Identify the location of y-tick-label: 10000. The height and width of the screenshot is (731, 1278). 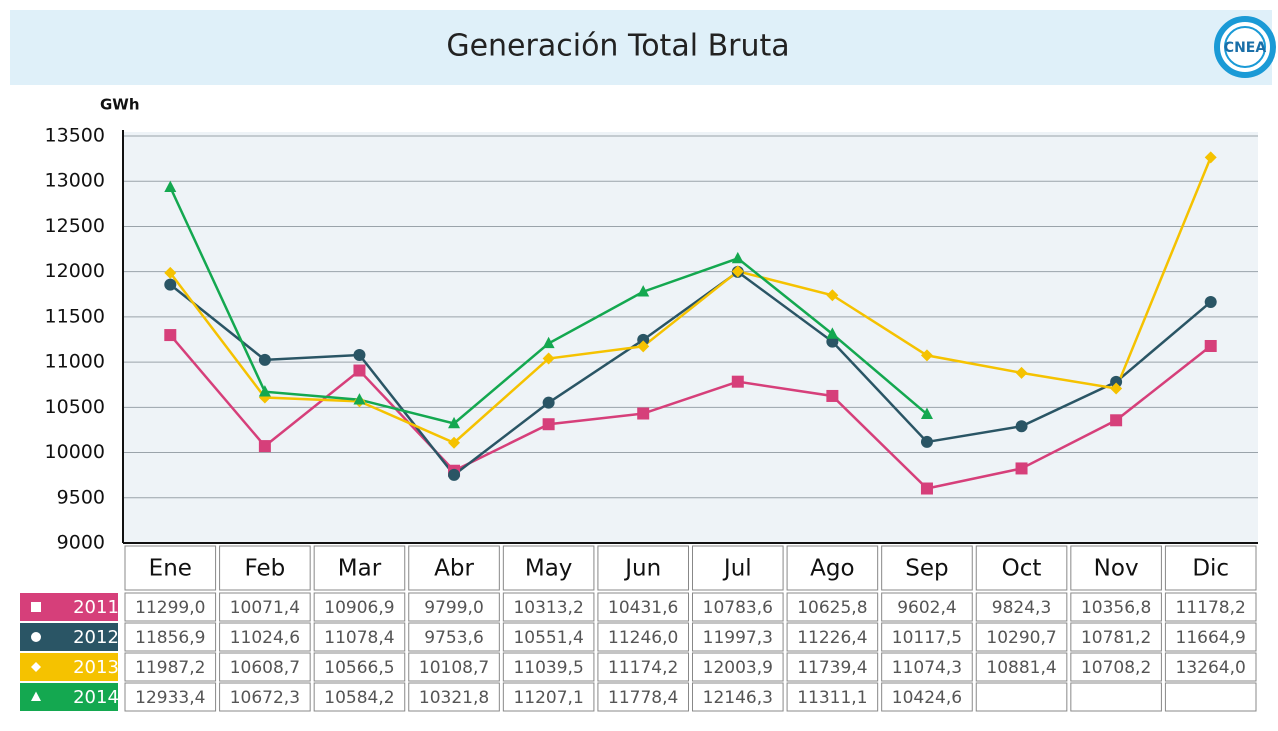
(75, 452).